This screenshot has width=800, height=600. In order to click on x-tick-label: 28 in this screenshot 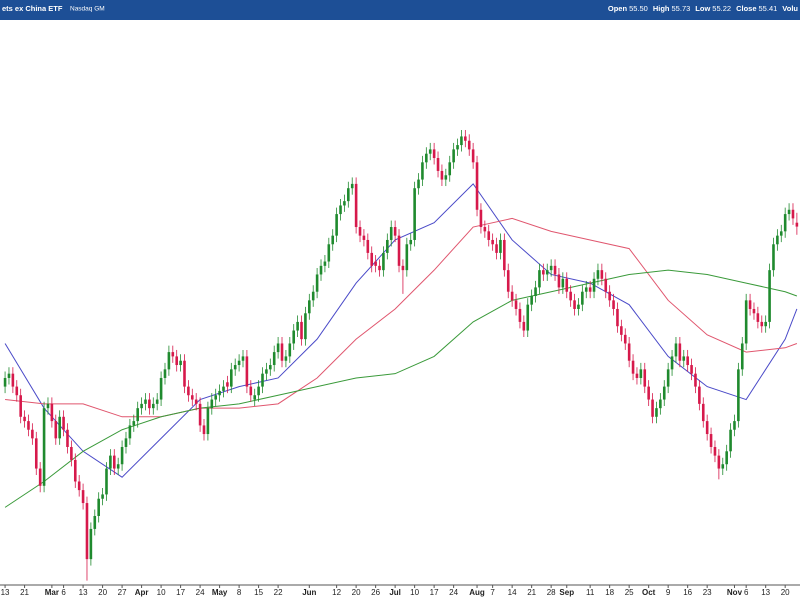, I will do `click(551, 592)`.